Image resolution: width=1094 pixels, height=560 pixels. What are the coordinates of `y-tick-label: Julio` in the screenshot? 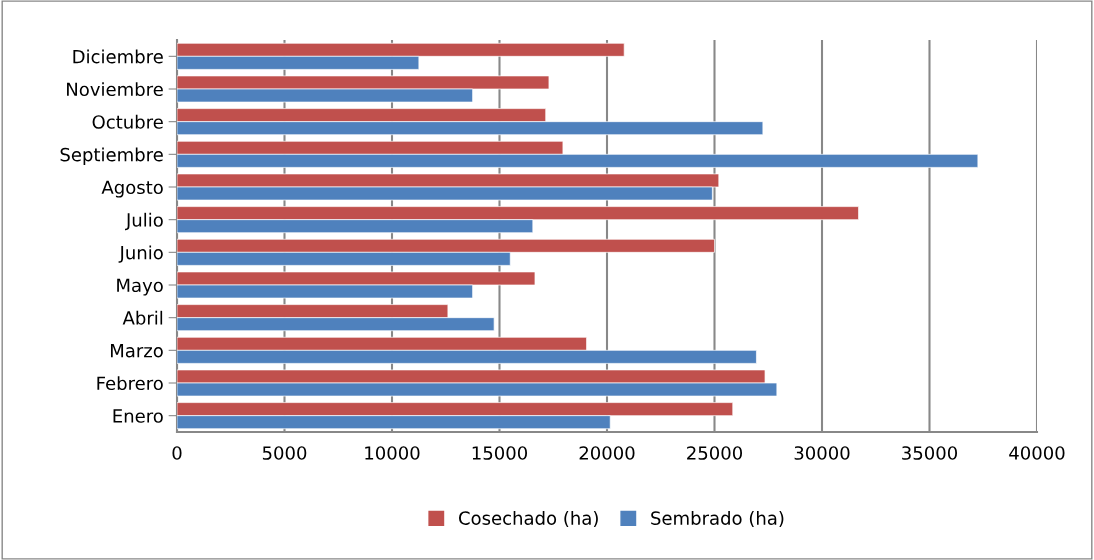 It's located at (144, 221).